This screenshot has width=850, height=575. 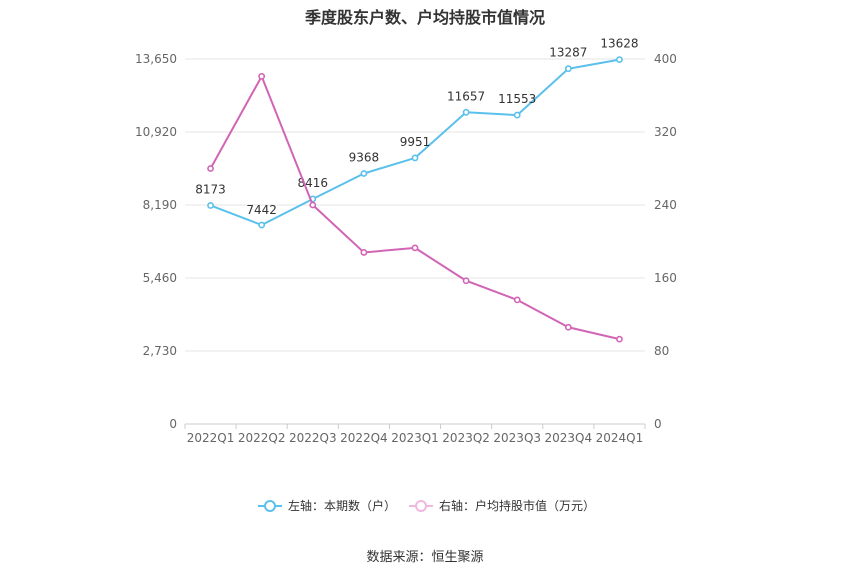 I want to click on x-axis-tick-label: 2022Q3, so click(x=313, y=438).